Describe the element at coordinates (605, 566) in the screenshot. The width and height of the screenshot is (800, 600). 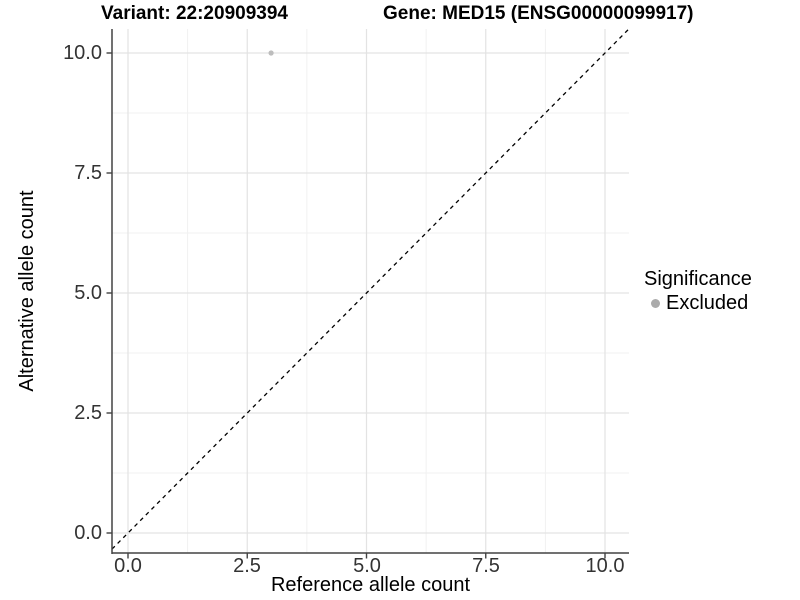
I see `x-tick-label: 10.0` at that location.